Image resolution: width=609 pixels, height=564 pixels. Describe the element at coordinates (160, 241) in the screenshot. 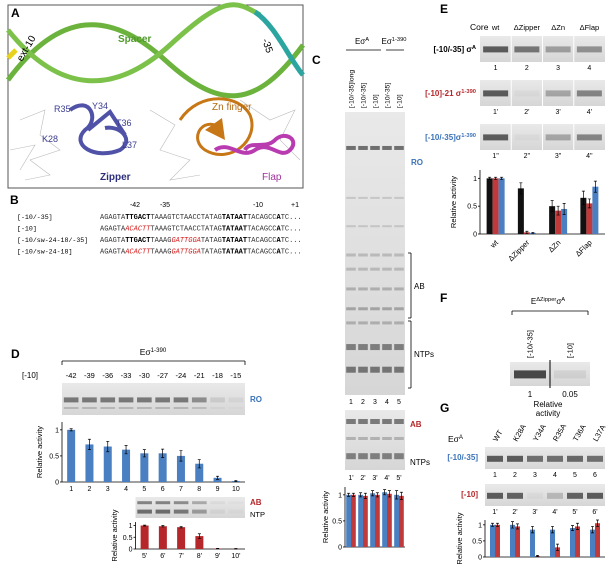

I see `sequence-segment: TAAAG` at that location.